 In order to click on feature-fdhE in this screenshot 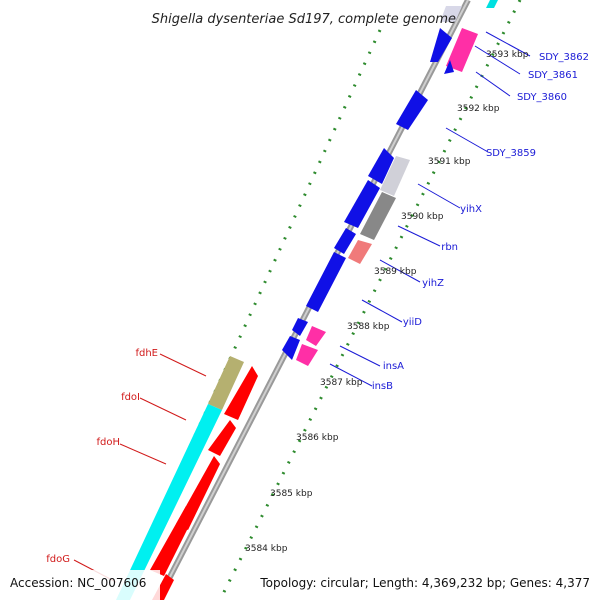, I will do `click(226, 383)`.